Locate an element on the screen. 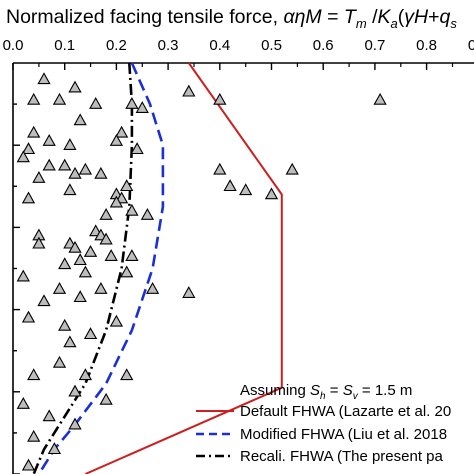  x-tick-label: 0.9 is located at coordinates (471, 45).